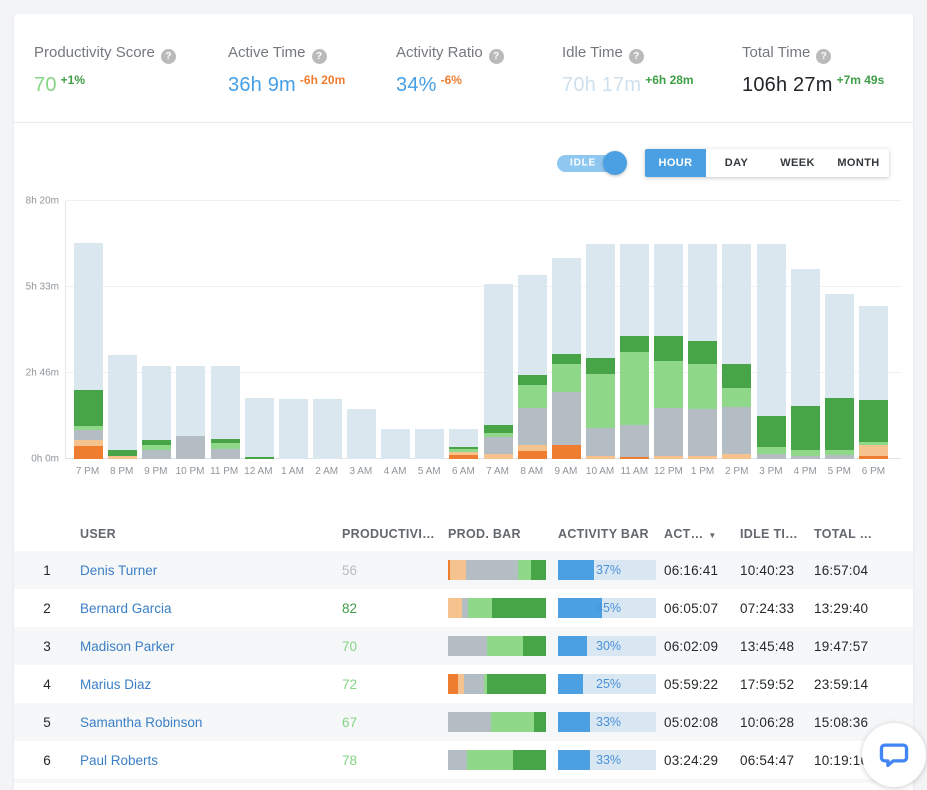 Image resolution: width=927 pixels, height=790 pixels. Describe the element at coordinates (361, 330) in the screenshot. I see `chart-bar-3-am` at that location.